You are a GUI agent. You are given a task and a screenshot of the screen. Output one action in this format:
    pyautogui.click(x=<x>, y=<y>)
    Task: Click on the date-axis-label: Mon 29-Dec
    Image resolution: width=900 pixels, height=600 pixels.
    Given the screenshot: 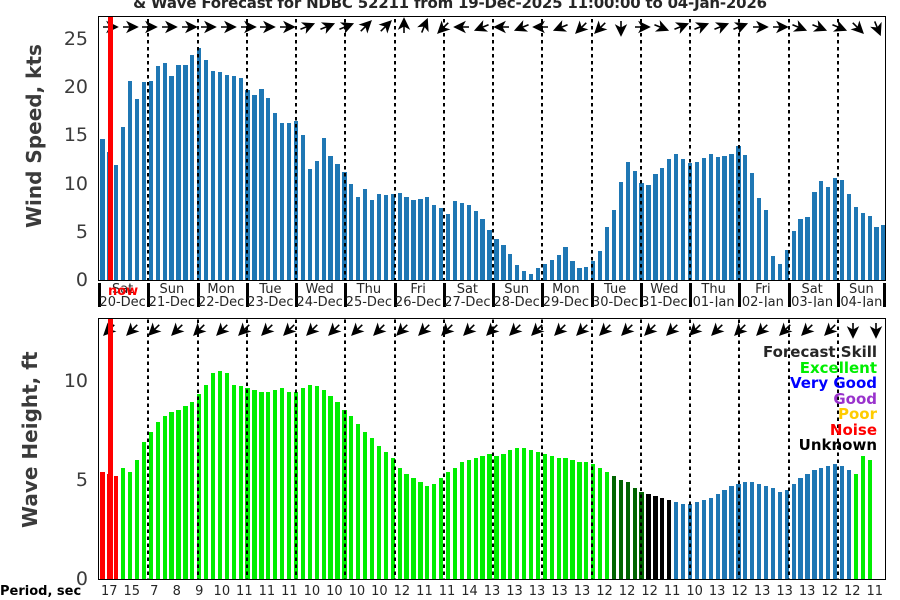 What is the action you would take?
    pyautogui.click(x=565, y=295)
    